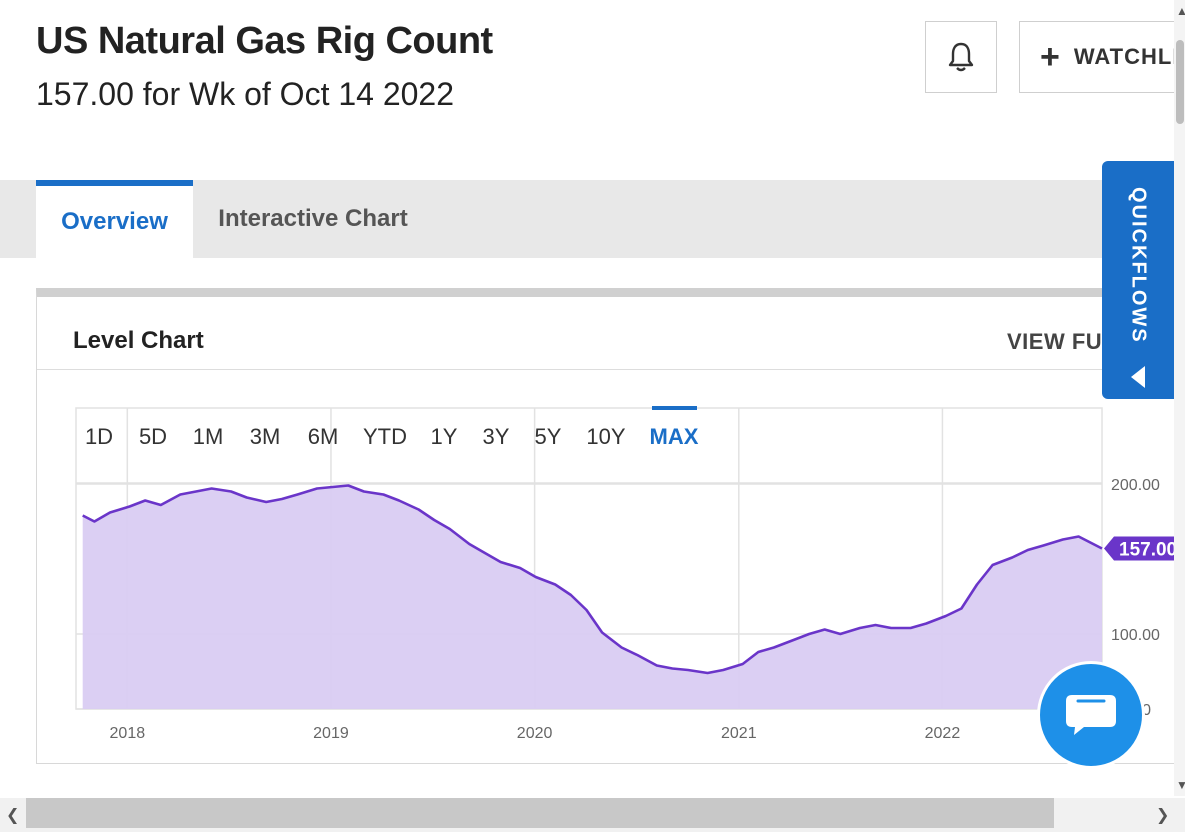 Image resolution: width=1185 pixels, height=832 pixels. I want to click on last-value-label: 157.00, so click(1148, 550).